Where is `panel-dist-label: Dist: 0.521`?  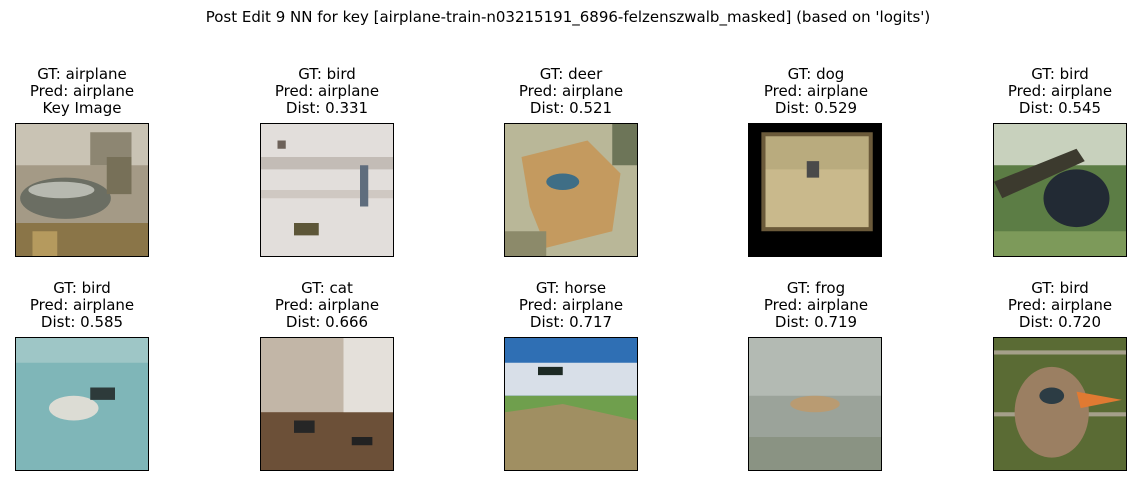
panel-dist-label: Dist: 0.521 is located at coordinates (571, 108).